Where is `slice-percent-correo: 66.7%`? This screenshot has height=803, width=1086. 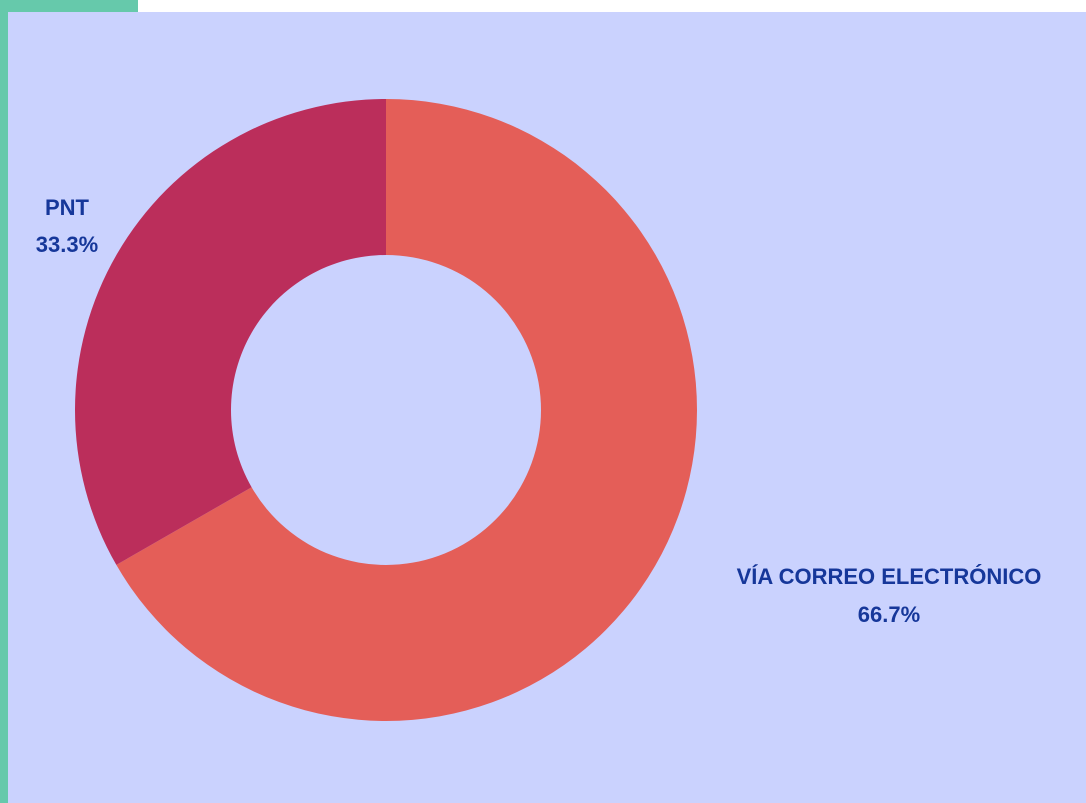 slice-percent-correo: 66.7% is located at coordinates (889, 614).